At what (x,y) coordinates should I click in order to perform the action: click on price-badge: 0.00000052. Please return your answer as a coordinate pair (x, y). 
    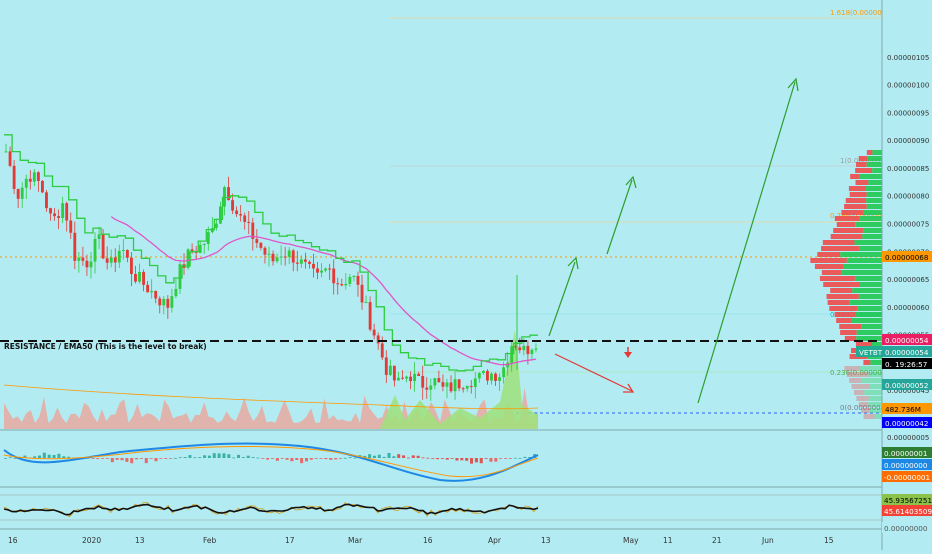
    Looking at the image, I should click on (907, 384).